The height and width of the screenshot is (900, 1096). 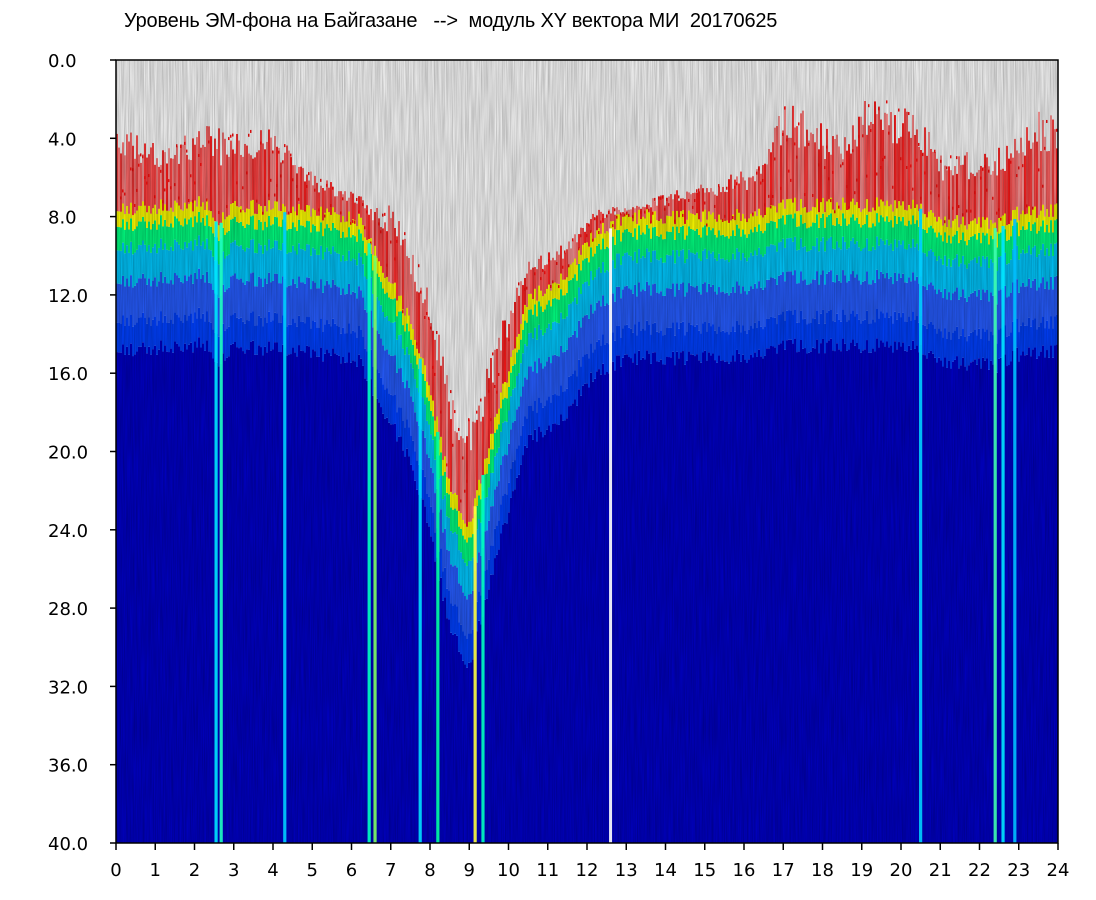 I want to click on x-tick-label: 7, so click(x=390, y=870).